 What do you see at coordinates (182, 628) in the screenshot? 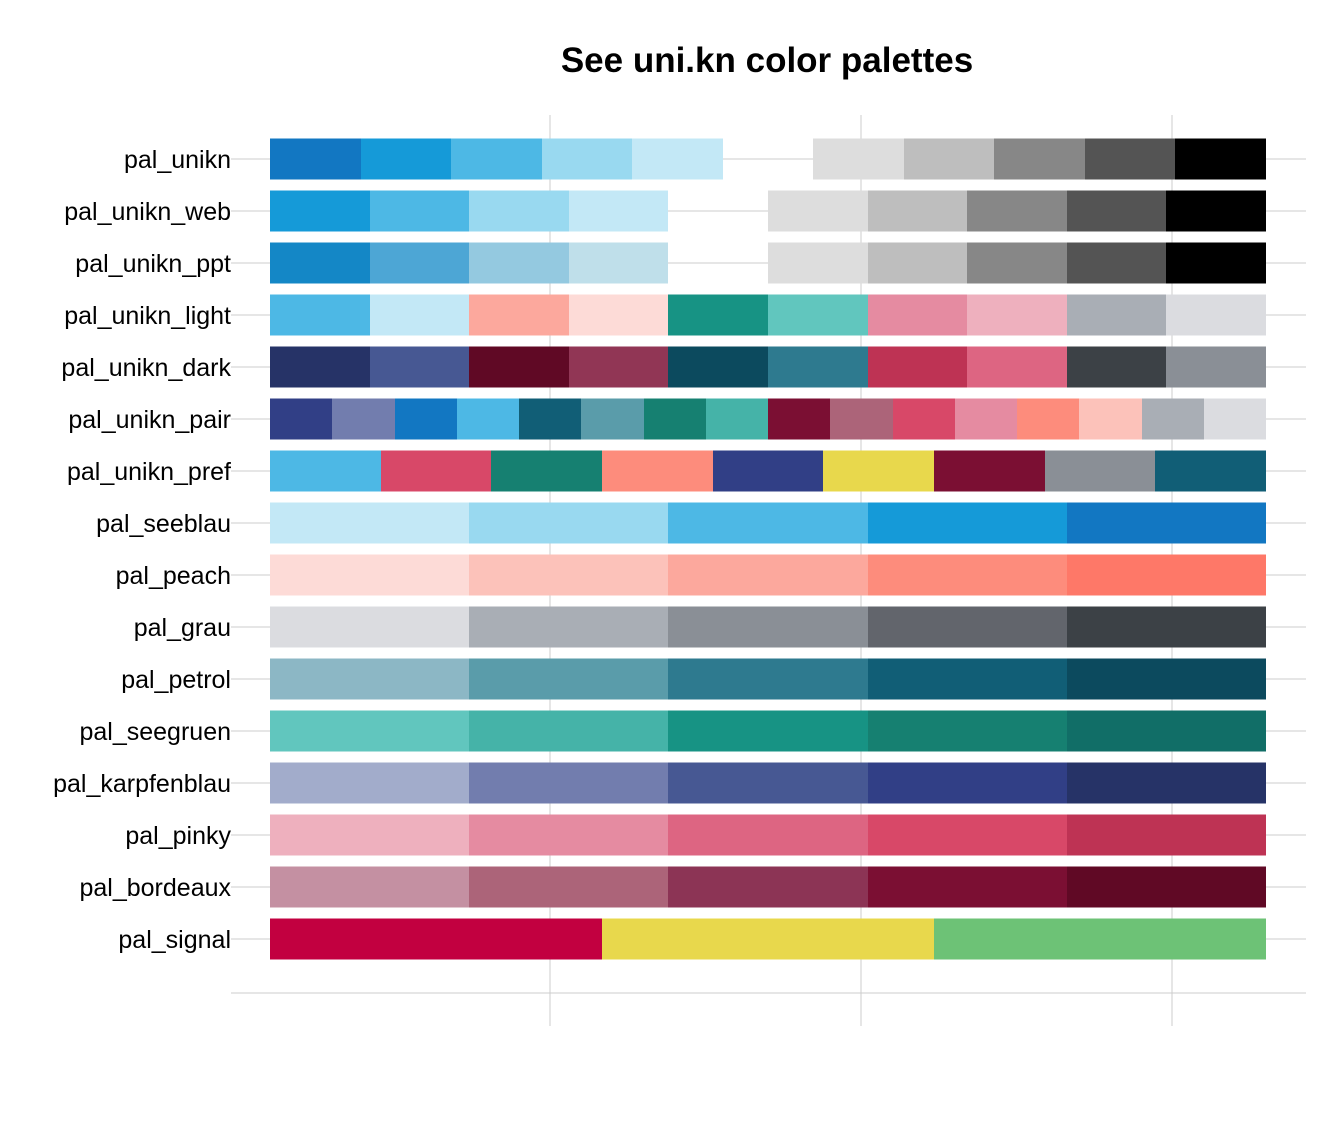
I see `palette-label: pal_grau` at bounding box center [182, 628].